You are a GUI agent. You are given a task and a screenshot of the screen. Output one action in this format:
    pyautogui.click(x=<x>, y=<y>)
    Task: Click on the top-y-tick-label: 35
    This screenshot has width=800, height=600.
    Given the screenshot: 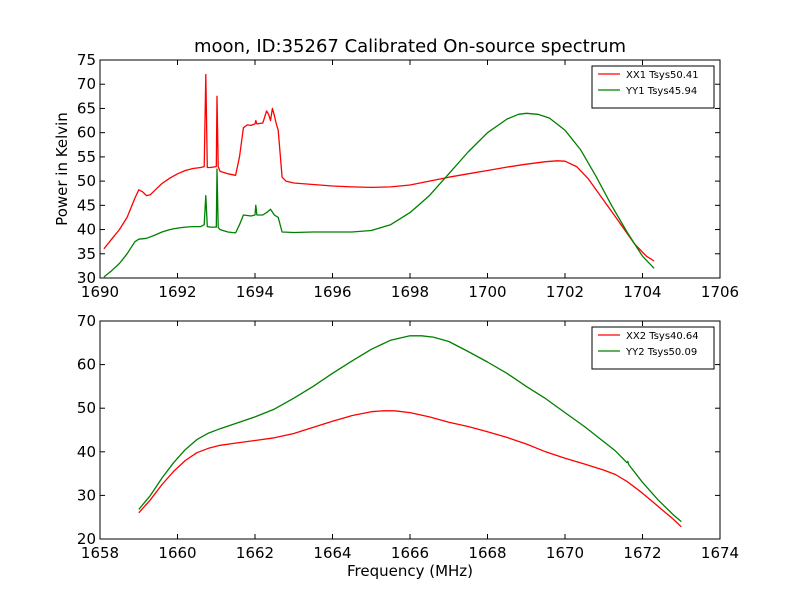 What is the action you would take?
    pyautogui.click(x=86, y=254)
    